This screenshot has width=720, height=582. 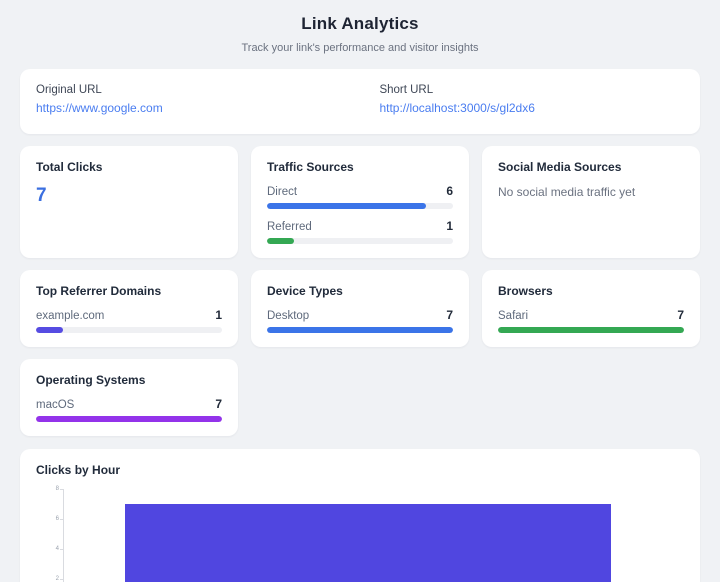 I want to click on stats-row-3: Operating Systems macOS 7, so click(x=360, y=397).